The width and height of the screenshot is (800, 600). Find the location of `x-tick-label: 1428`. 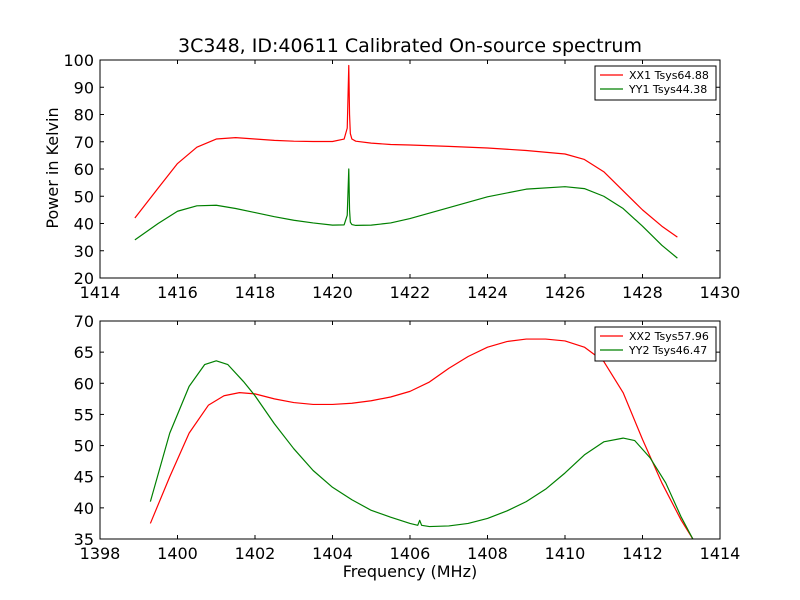

x-tick-label: 1428 is located at coordinates (642, 292).